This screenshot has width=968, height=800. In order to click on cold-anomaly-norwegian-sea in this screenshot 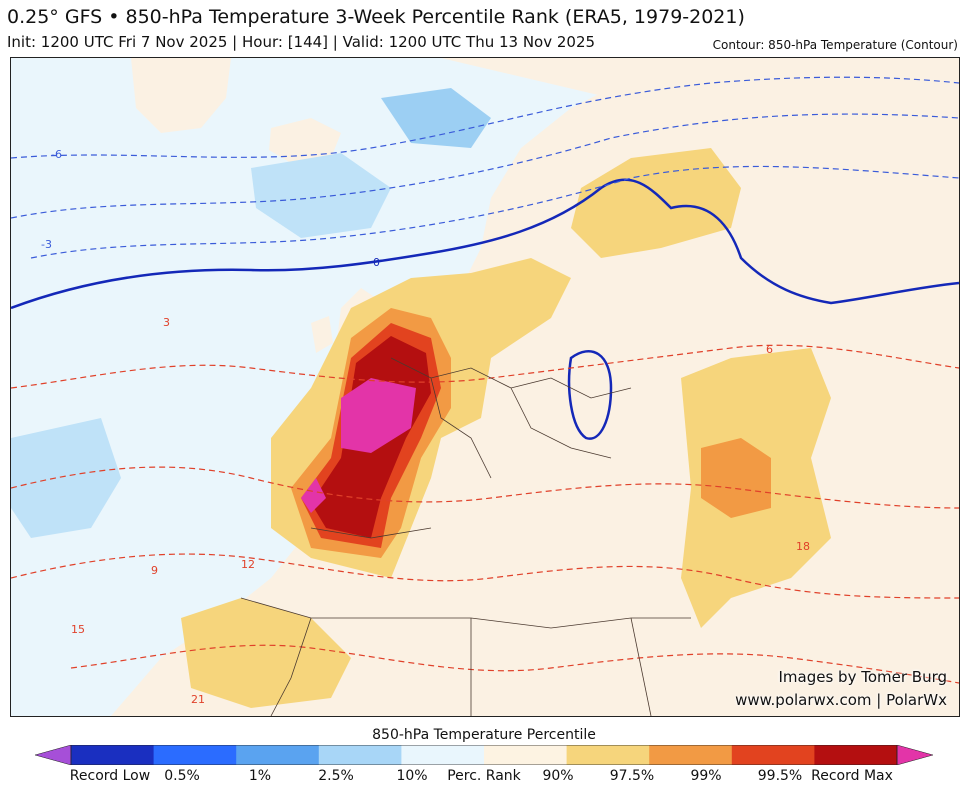, I will do `click(436, 118)`.